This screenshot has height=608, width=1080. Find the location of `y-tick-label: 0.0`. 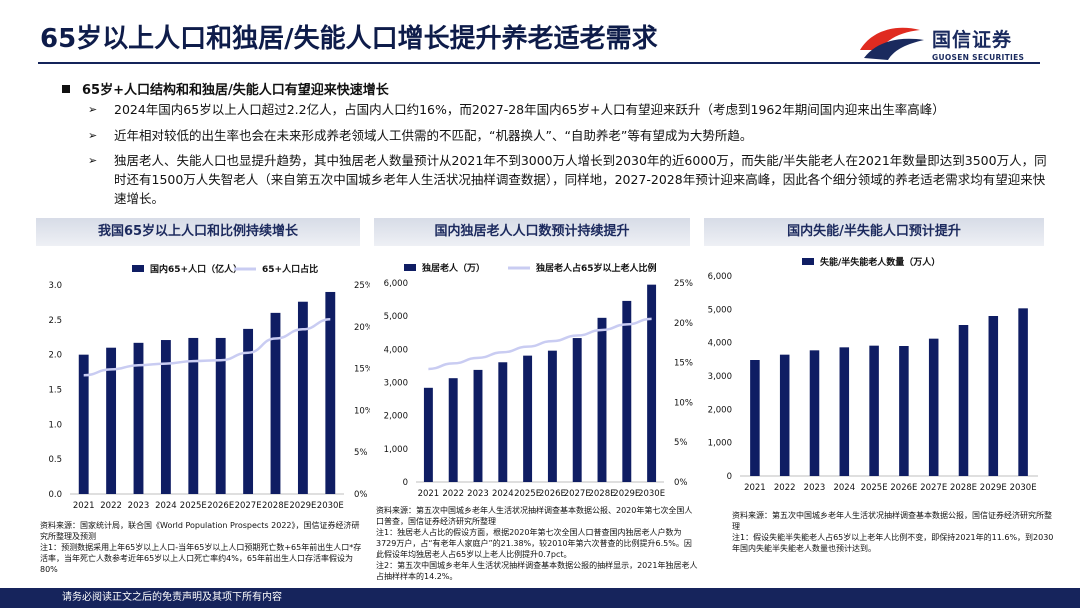

y-tick-label: 0.0 is located at coordinates (55, 495).